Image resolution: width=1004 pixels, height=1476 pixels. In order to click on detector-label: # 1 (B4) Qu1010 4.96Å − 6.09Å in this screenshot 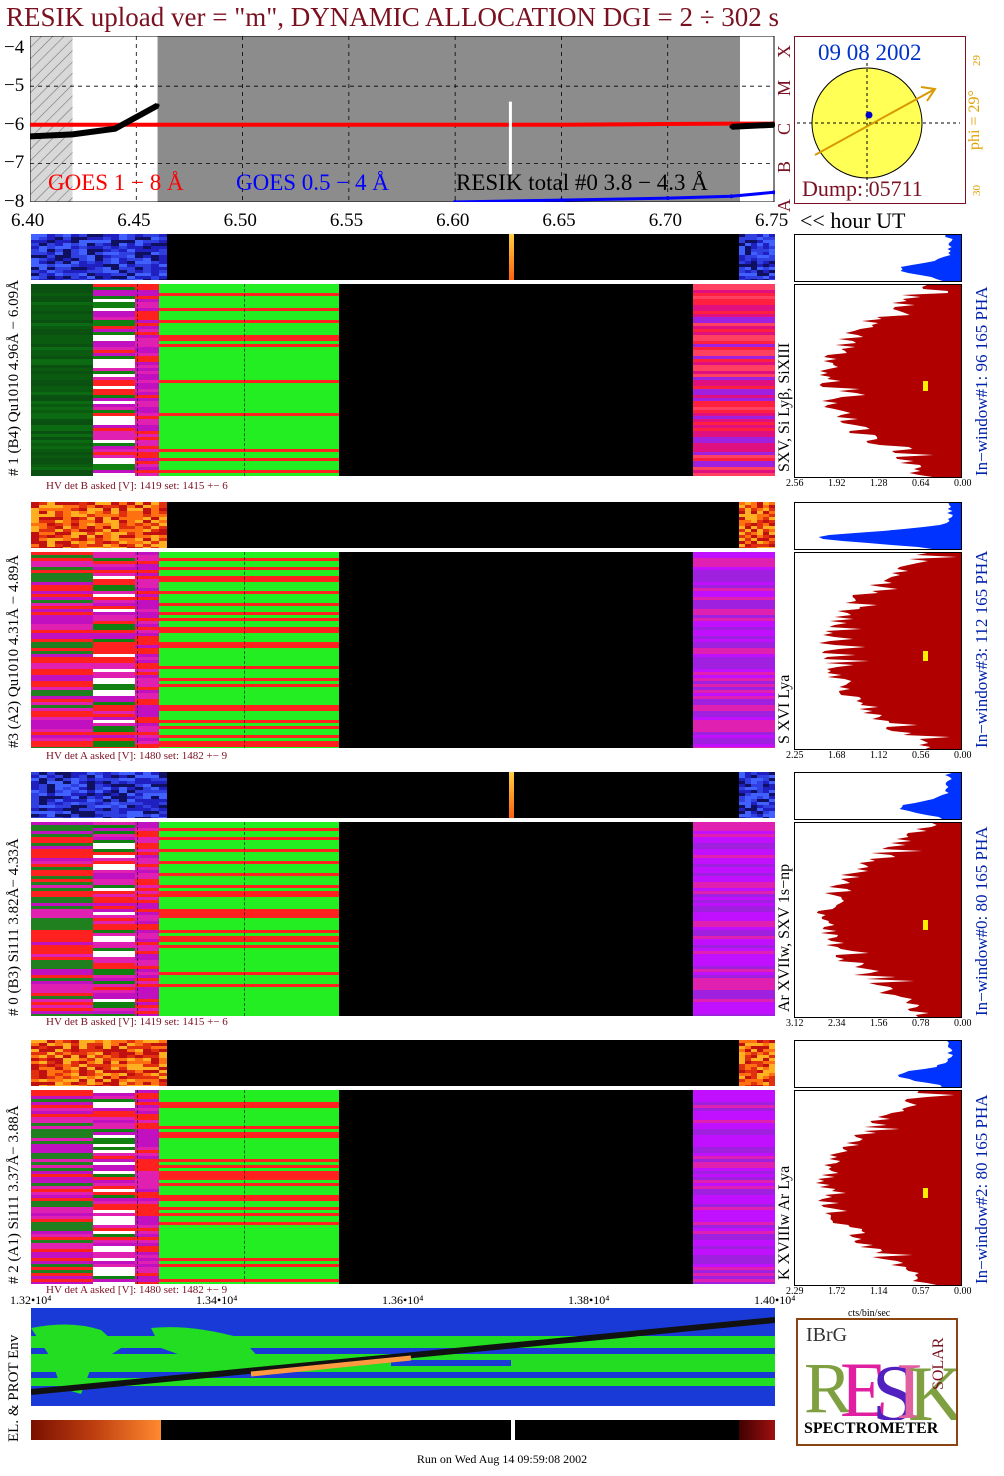, I will do `click(14, 378)`.